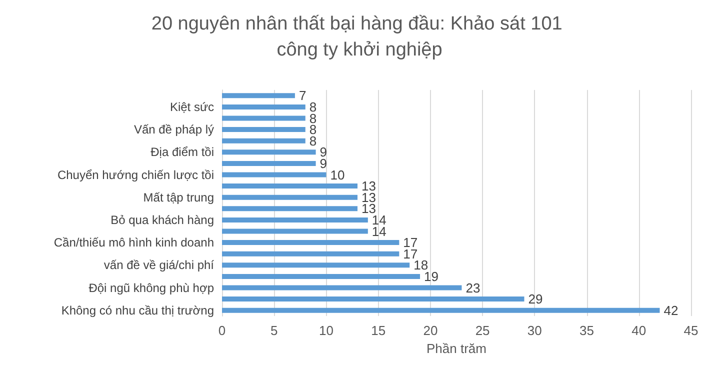 The image size is (719, 378). What do you see at coordinates (482, 330) in the screenshot?
I see `x-tick-label: 25` at bounding box center [482, 330].